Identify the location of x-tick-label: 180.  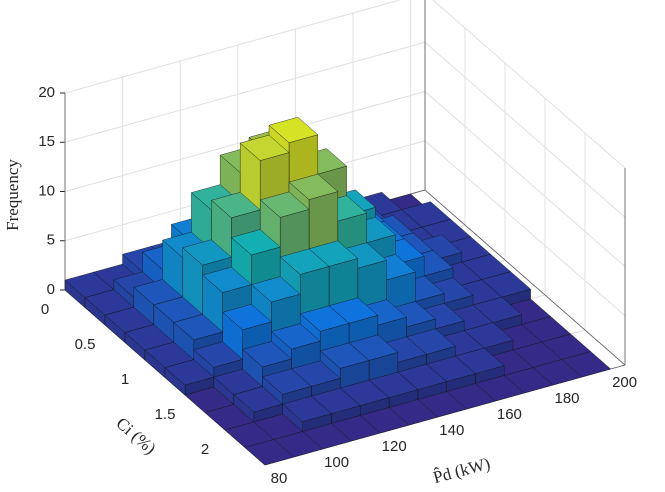
(566, 398).